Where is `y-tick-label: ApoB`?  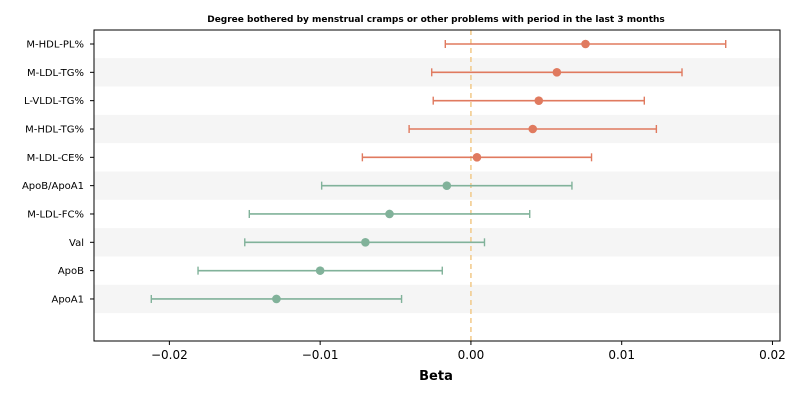
y-tick-label: ApoB is located at coordinates (71, 271).